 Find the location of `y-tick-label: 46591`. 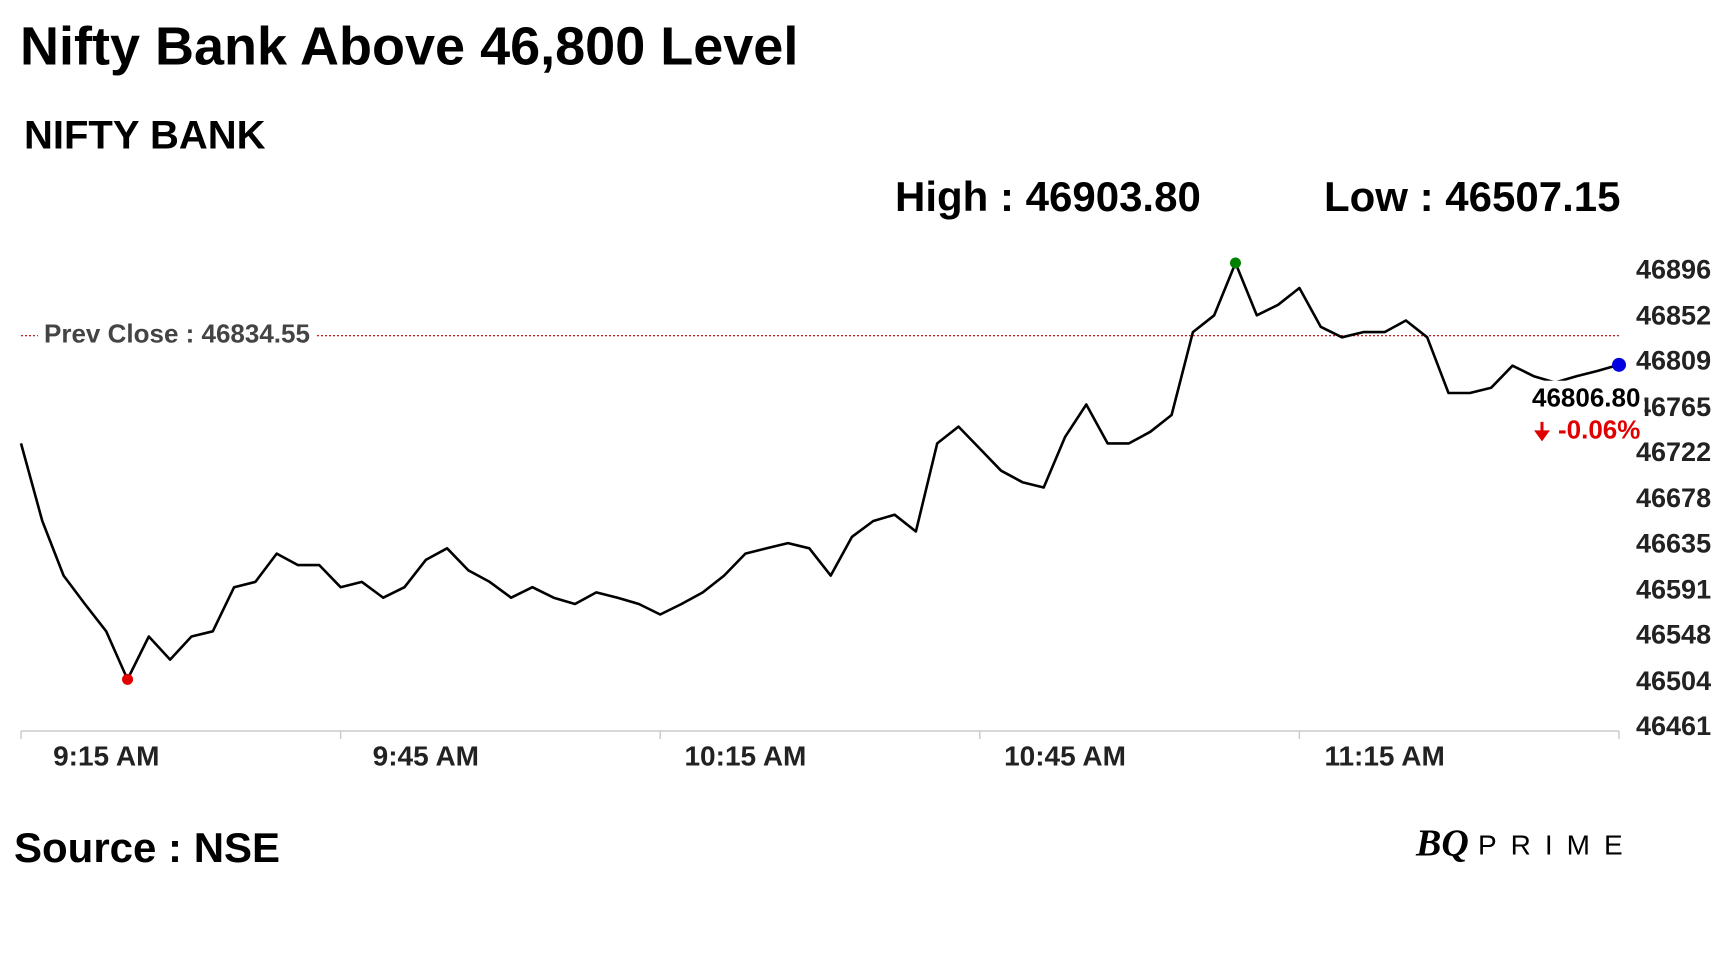

y-tick-label: 46591 is located at coordinates (1673, 590).